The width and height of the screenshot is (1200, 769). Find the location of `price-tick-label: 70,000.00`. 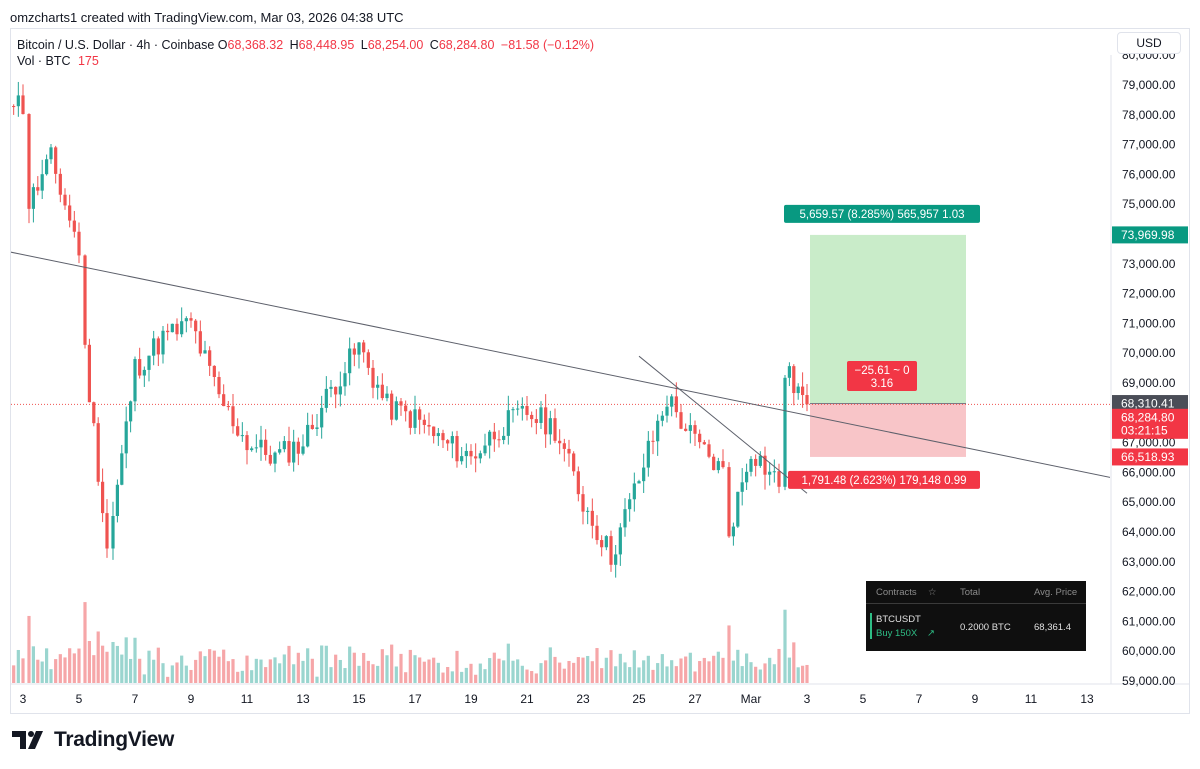

price-tick-label: 70,000.00 is located at coordinates (1149, 353).